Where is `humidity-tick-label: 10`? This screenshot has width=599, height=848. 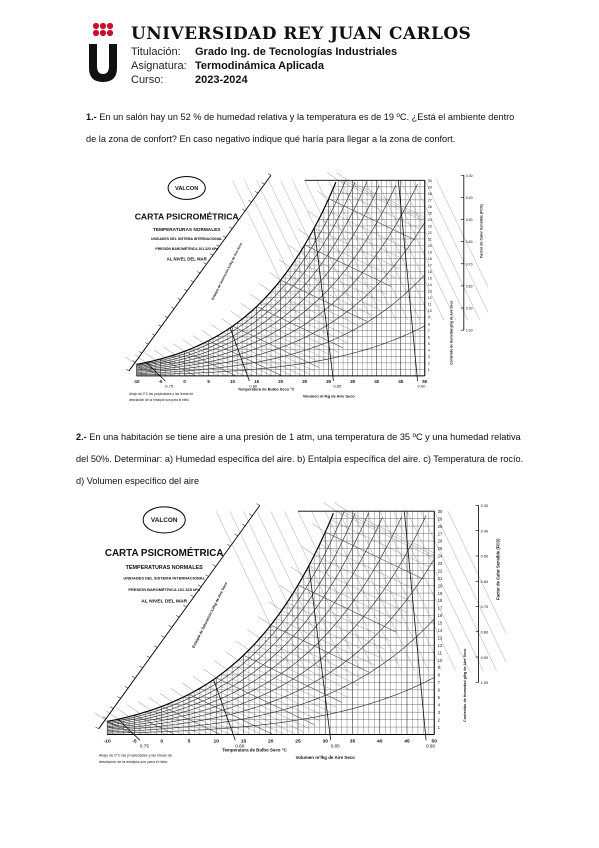 humidity-tick-label: 10 is located at coordinates (440, 660).